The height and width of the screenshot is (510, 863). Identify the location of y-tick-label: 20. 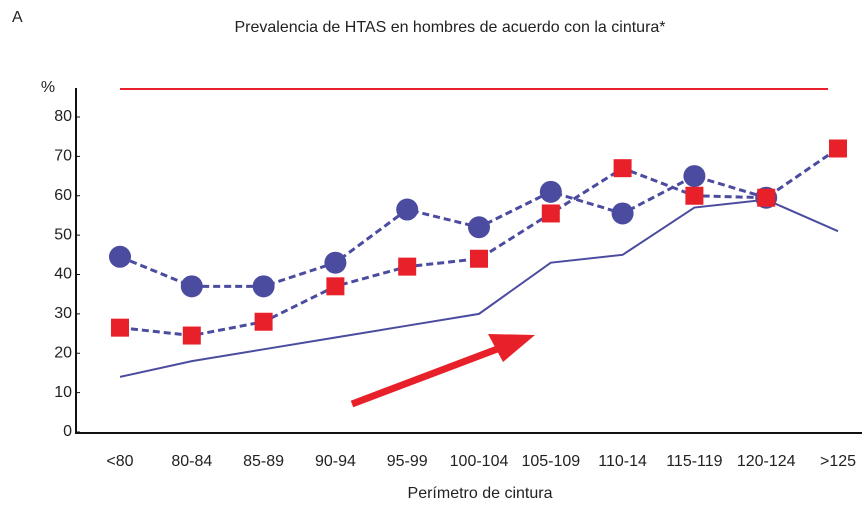
(63, 352).